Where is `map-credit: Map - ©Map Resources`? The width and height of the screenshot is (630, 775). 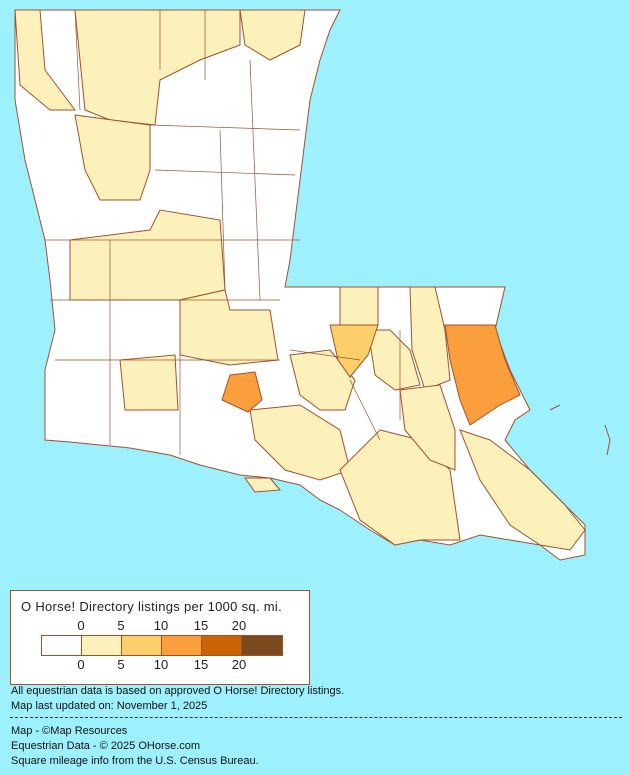 map-credit: Map - ©Map Resources is located at coordinates (69, 731).